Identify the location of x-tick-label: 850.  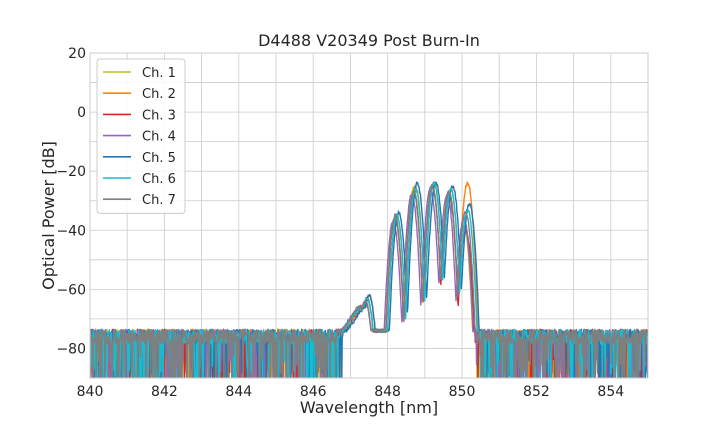
(462, 392).